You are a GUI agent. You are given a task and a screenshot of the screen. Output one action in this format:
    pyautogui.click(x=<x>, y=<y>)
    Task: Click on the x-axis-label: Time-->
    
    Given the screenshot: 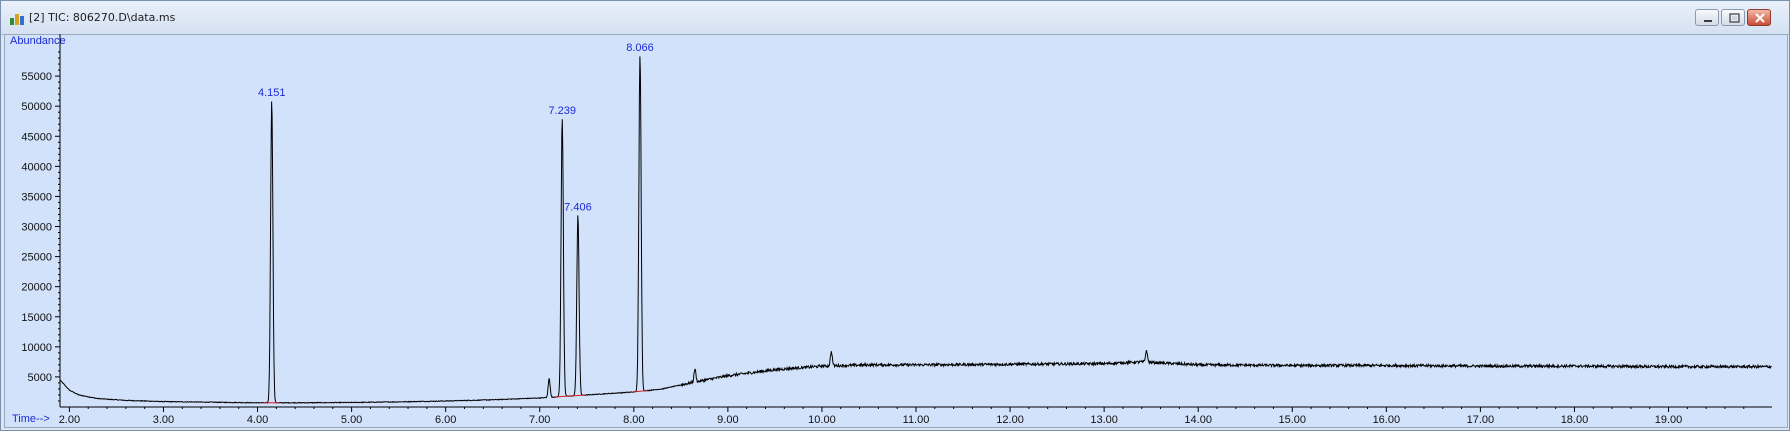 What is the action you would take?
    pyautogui.click(x=31, y=419)
    